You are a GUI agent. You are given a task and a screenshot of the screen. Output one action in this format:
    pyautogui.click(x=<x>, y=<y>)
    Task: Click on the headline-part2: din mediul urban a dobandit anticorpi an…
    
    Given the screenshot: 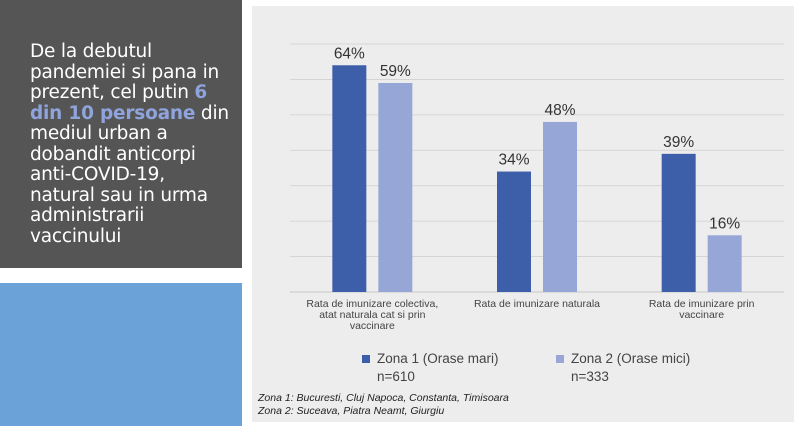 What is the action you would take?
    pyautogui.click(x=129, y=174)
    